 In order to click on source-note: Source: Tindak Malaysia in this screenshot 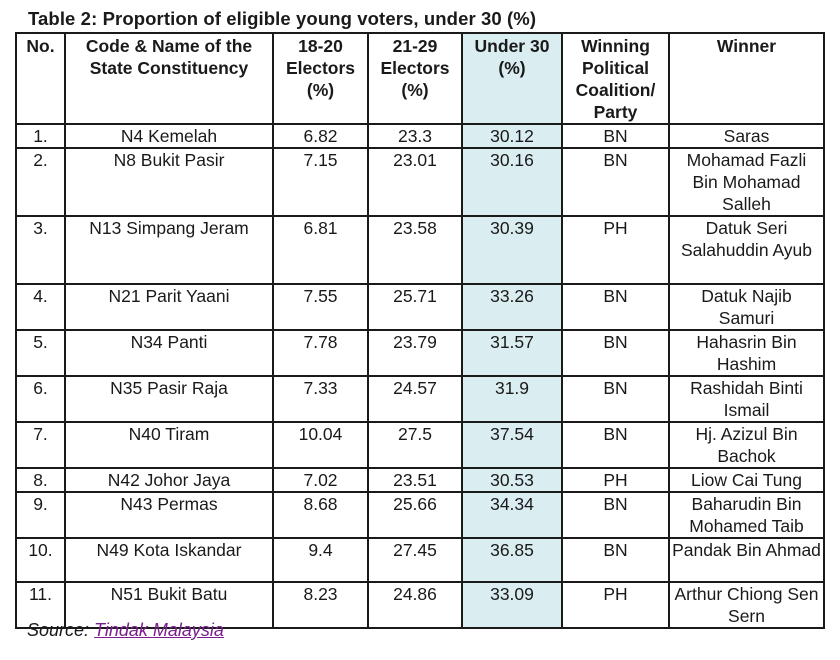, I will do `click(125, 630)`.